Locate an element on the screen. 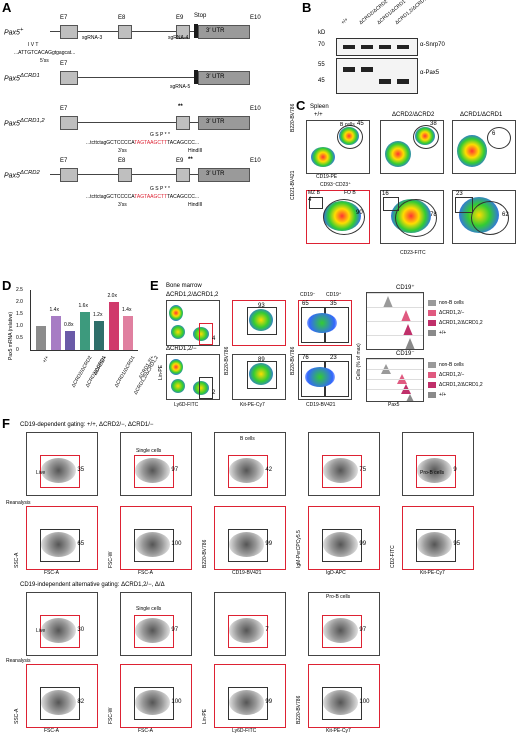 Image resolution: width=520 pixels, height=746 pixels. marker-70: 70 is located at coordinates (321, 45).